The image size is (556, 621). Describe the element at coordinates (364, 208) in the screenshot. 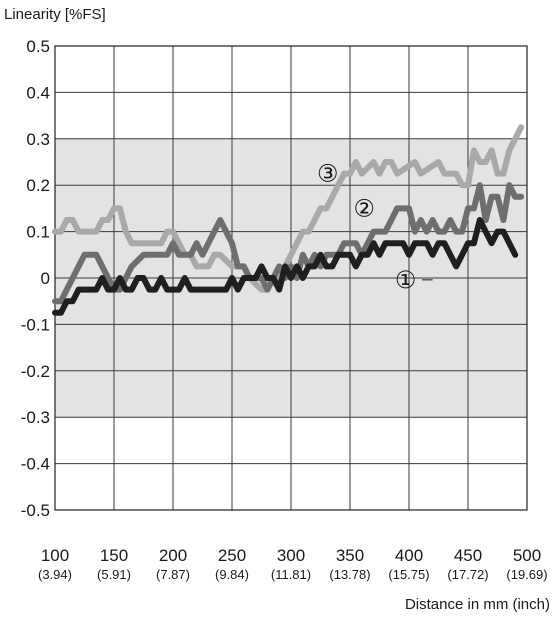

I see `series-marker-label-2: ②` at that location.